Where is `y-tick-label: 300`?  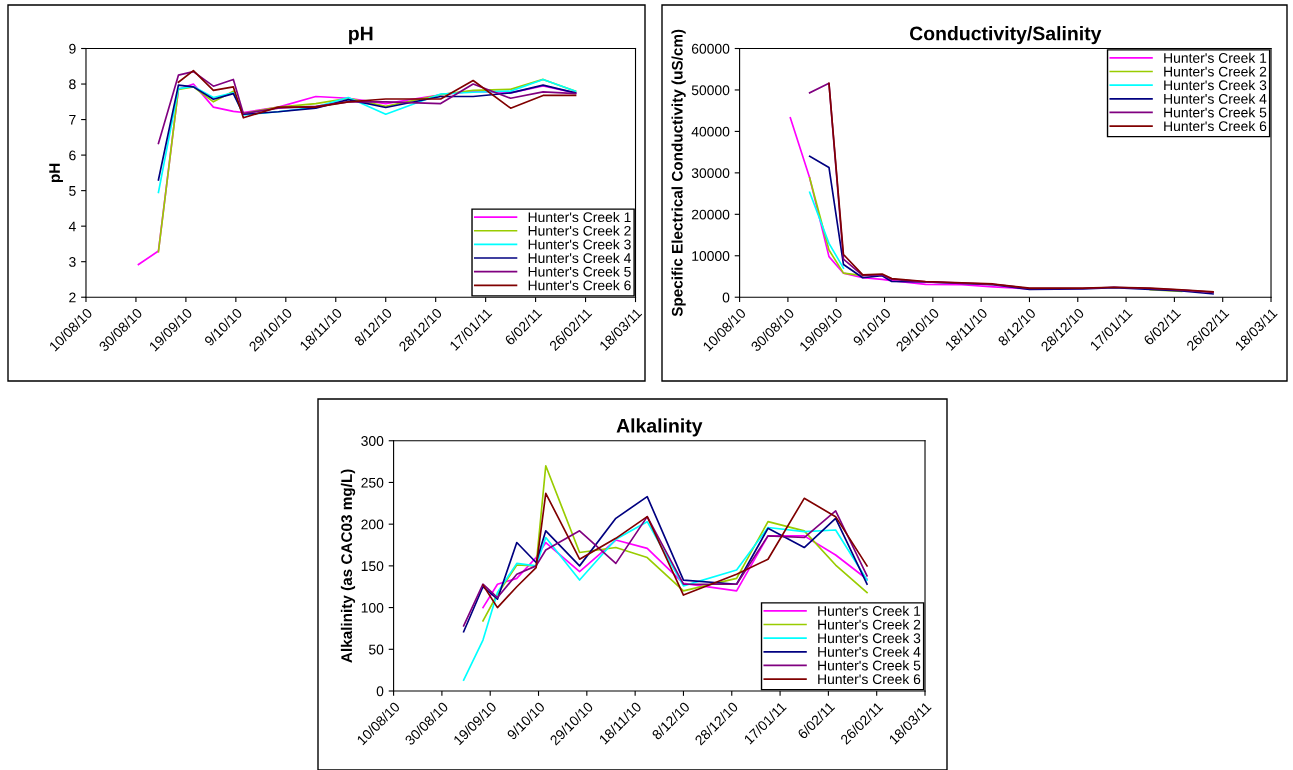
y-tick-label: 300 is located at coordinates (372, 441).